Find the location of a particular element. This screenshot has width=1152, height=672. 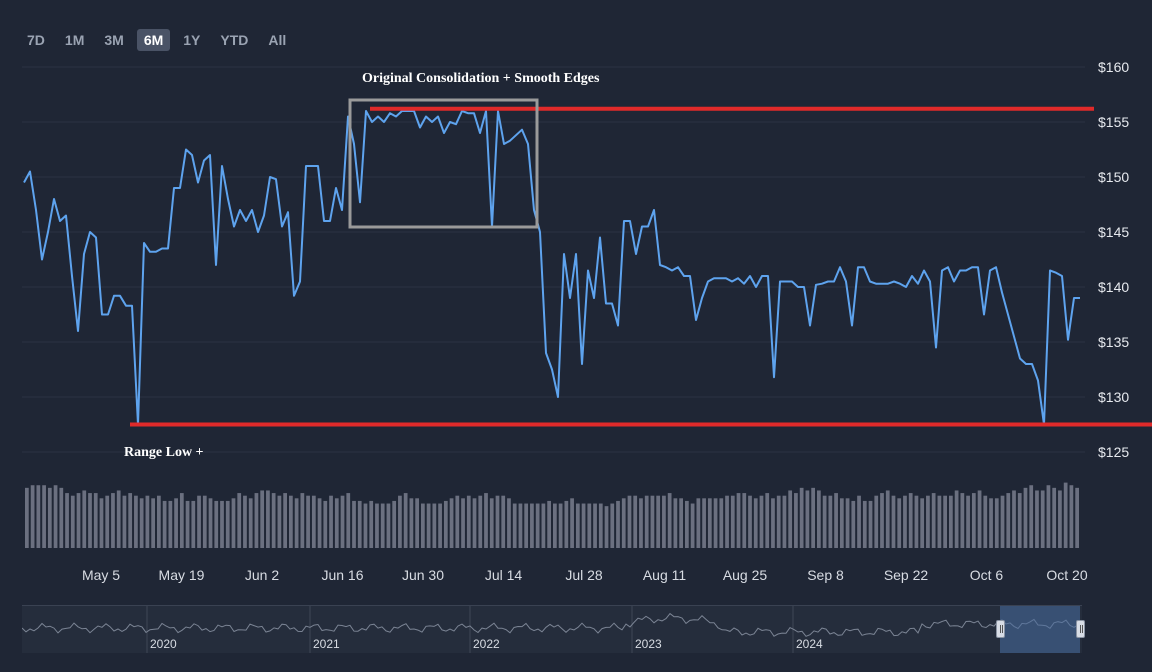

range-tab-1m: 1M is located at coordinates (74, 40).